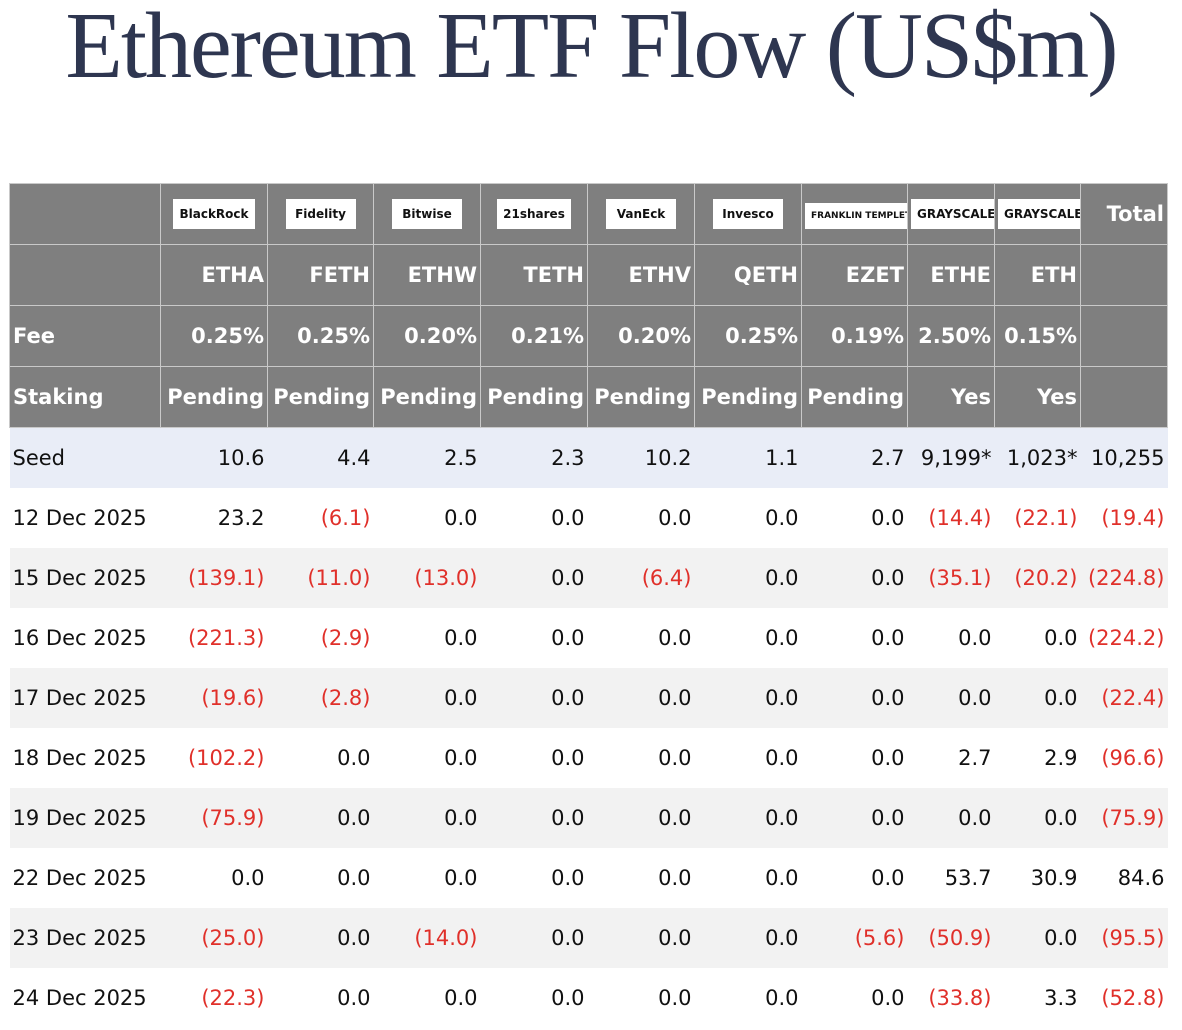 The image size is (1182, 1030). What do you see at coordinates (226, 638) in the screenshot?
I see `flow-value: (221.3)` at bounding box center [226, 638].